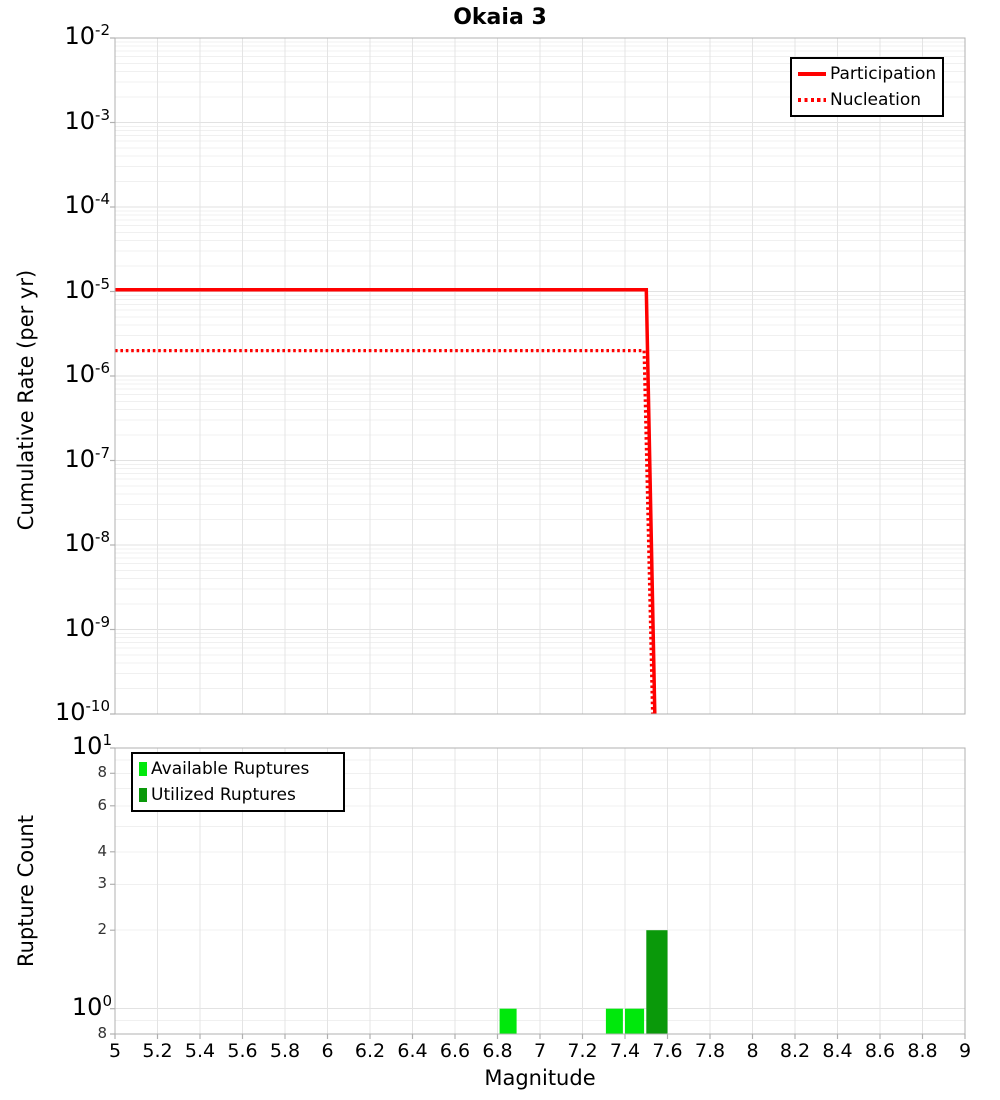 This screenshot has width=1000, height=1100. Describe the element at coordinates (102, 883) in the screenshot. I see `y-minor-tick-label: 3` at that location.